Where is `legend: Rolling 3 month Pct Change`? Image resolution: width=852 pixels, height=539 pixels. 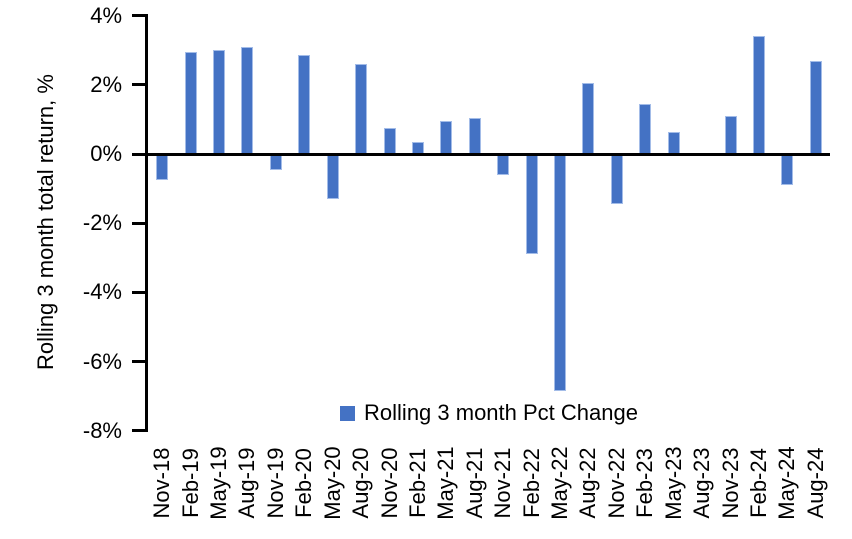
legend: Rolling 3 month Pct Change is located at coordinates (489, 413).